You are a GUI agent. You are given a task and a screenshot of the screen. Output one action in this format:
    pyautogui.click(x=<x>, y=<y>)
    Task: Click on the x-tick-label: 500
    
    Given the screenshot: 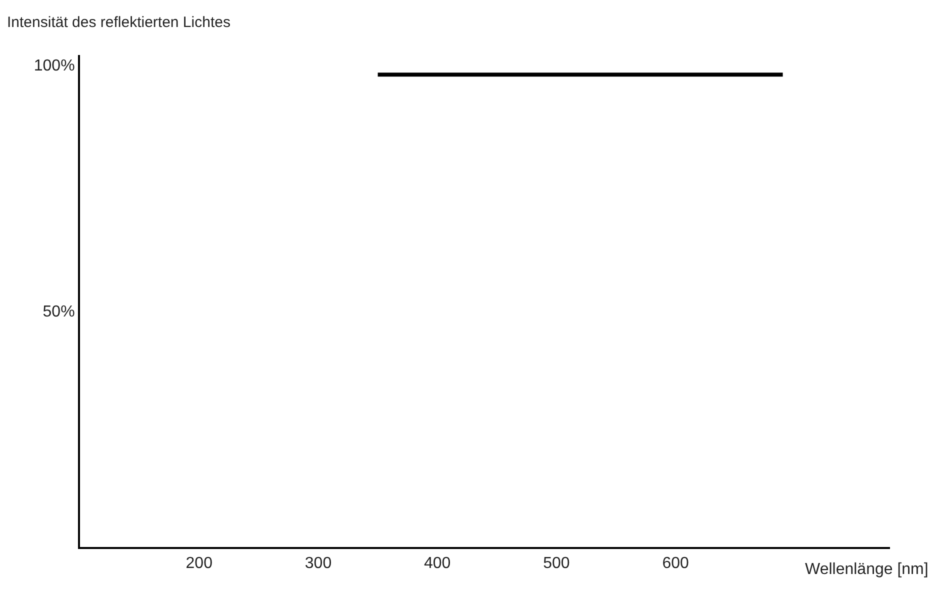 What is the action you would take?
    pyautogui.click(x=556, y=563)
    